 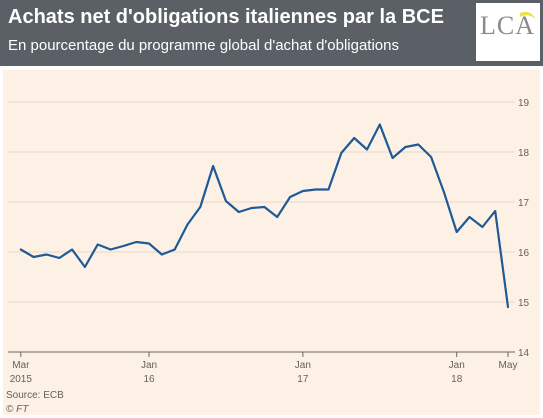 What do you see at coordinates (21, 379) in the screenshot?
I see `x-tick-sublabel: 2015` at bounding box center [21, 379].